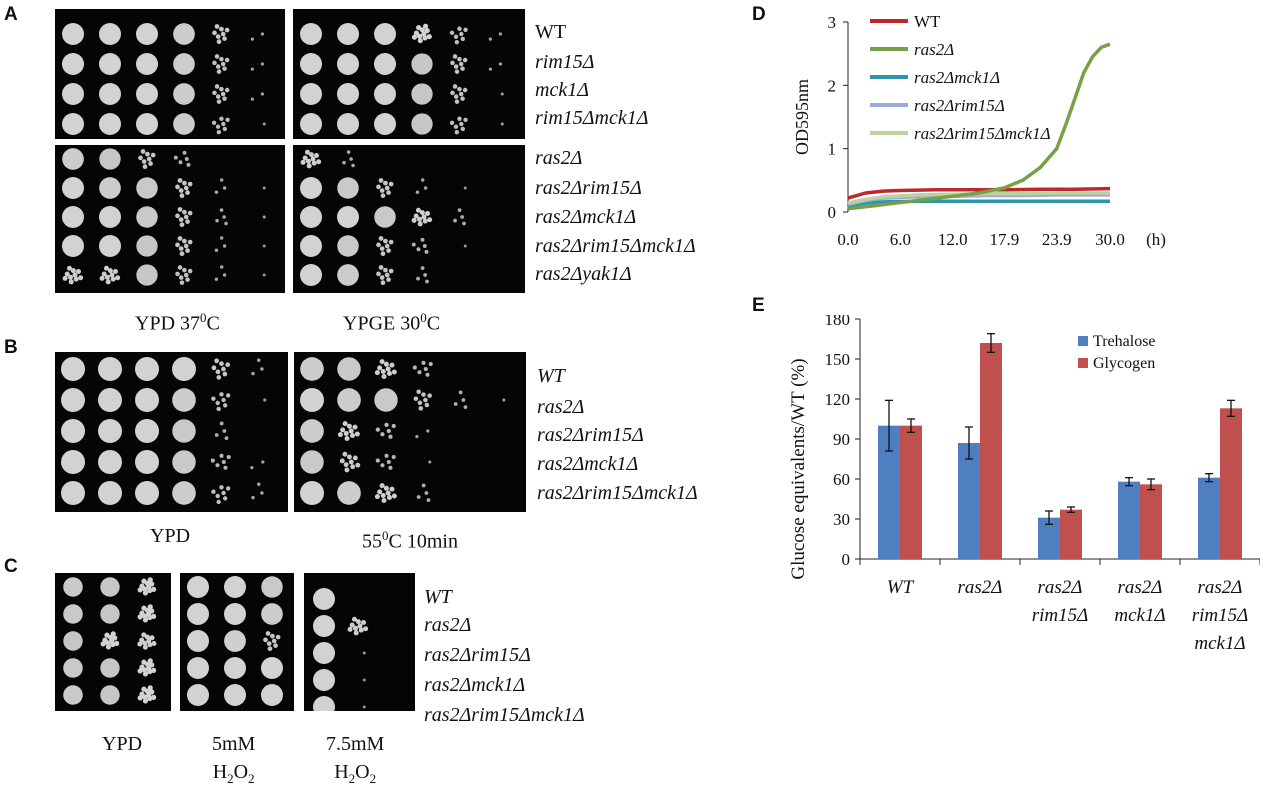  What do you see at coordinates (1060, 587) in the screenshot?
I see `category-label: ras2Δ` at bounding box center [1060, 587].